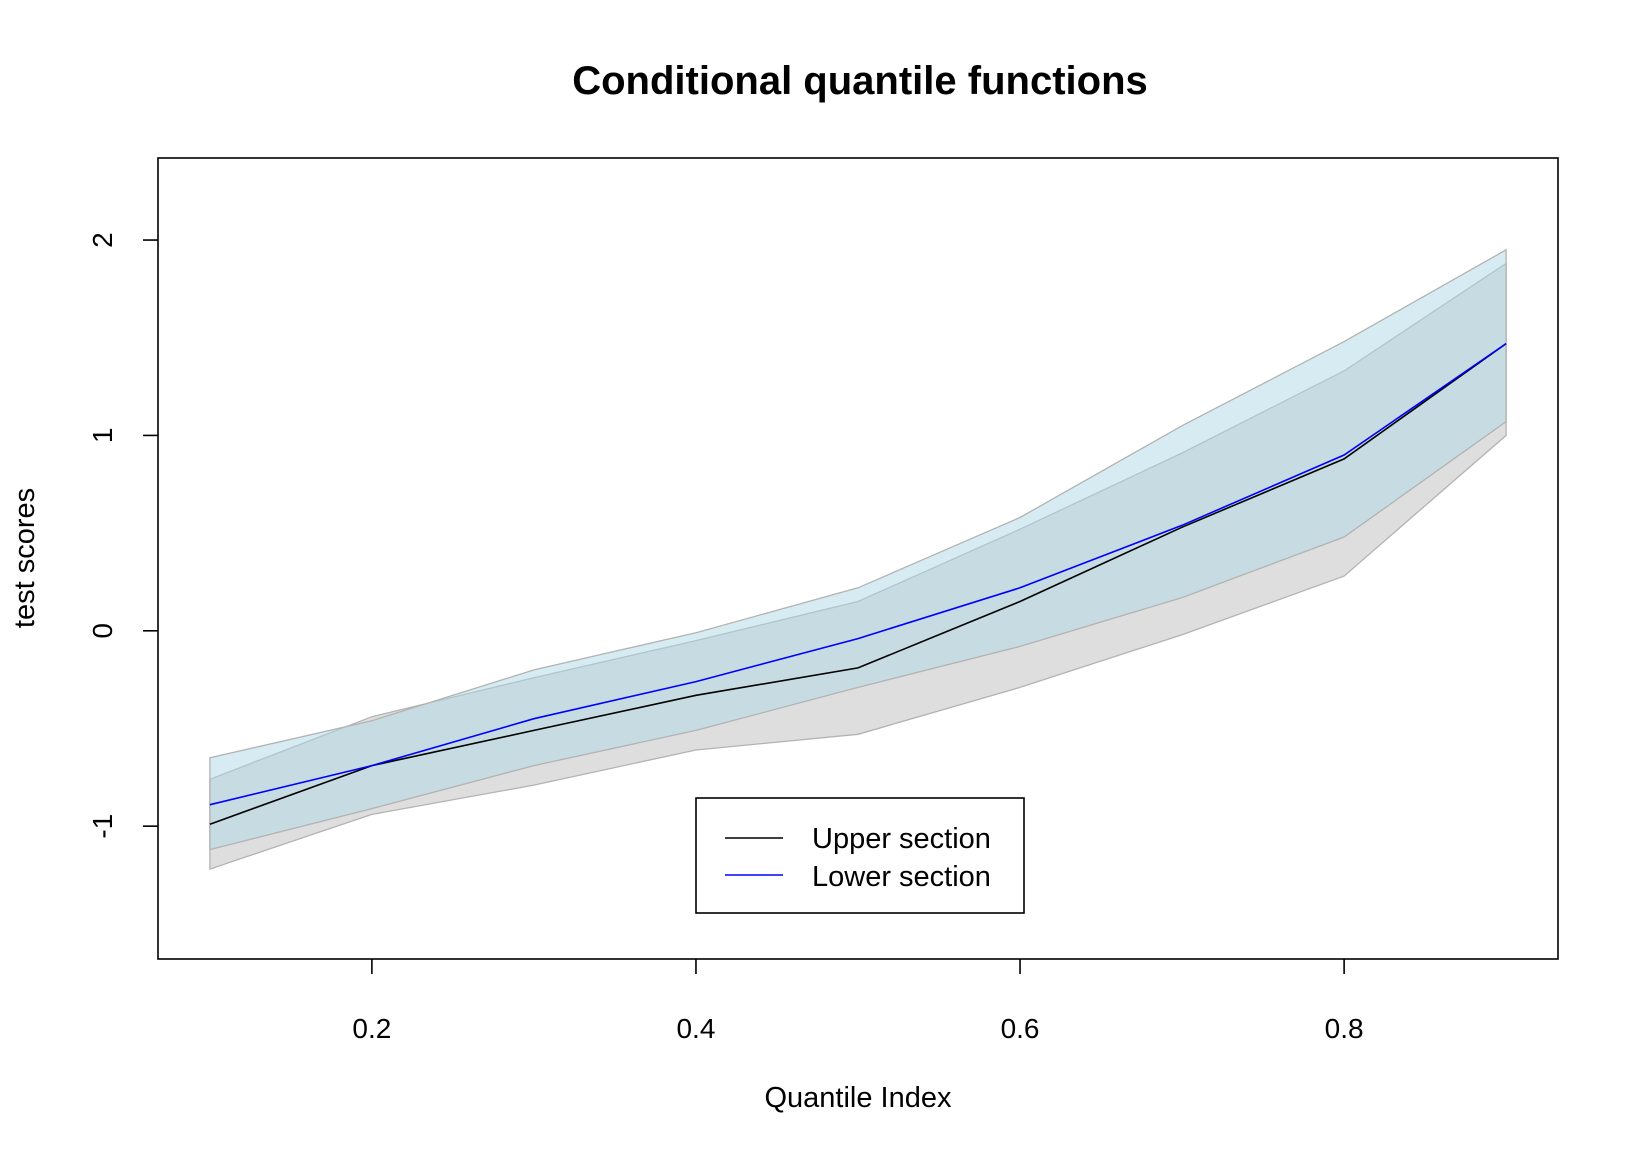  I want to click on x-tick-label: 0.4, so click(695, 1028).